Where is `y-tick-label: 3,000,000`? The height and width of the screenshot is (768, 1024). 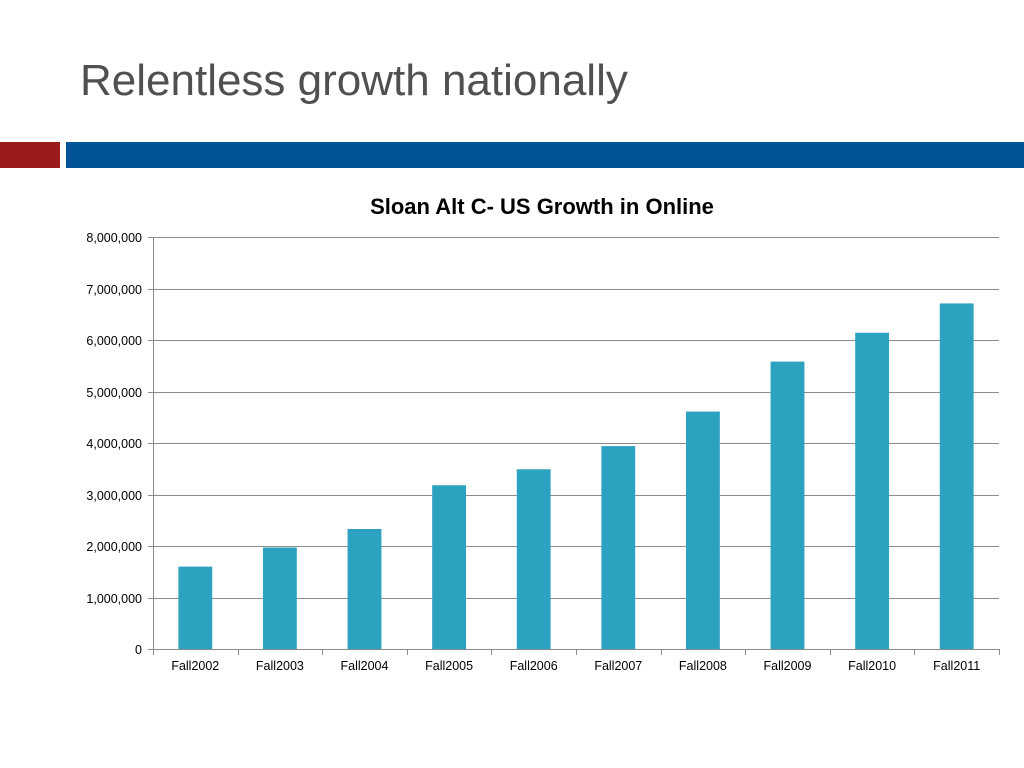
y-tick-label: 3,000,000 is located at coordinates (114, 496).